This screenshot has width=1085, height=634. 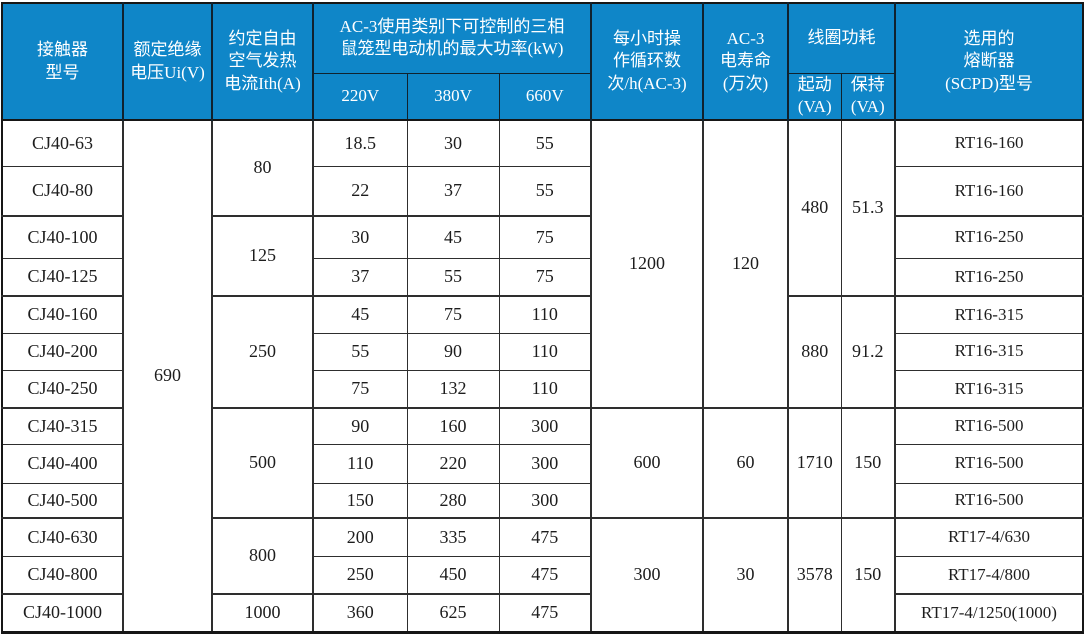 I want to click on power-220-cell: 90, so click(x=360, y=426).